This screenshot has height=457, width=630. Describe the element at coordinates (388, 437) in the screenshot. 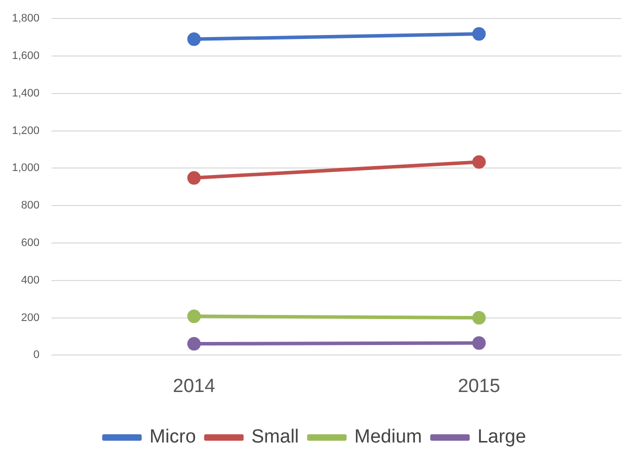

I see `legend-label: Medium` at that location.